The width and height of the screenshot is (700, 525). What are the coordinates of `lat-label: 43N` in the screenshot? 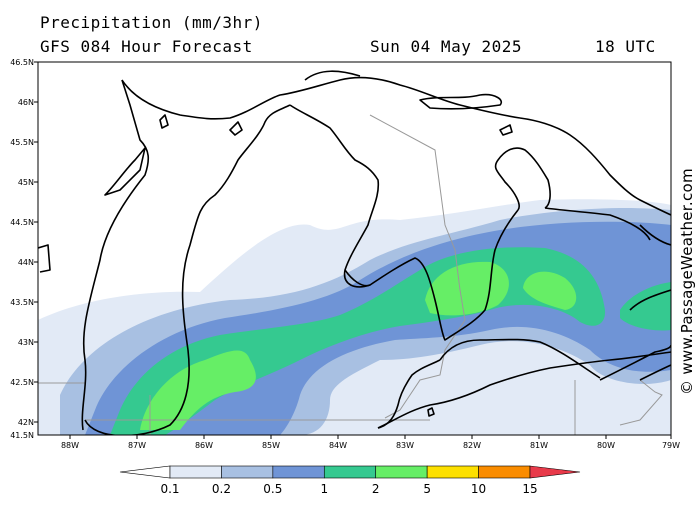 It's located at (26, 342).